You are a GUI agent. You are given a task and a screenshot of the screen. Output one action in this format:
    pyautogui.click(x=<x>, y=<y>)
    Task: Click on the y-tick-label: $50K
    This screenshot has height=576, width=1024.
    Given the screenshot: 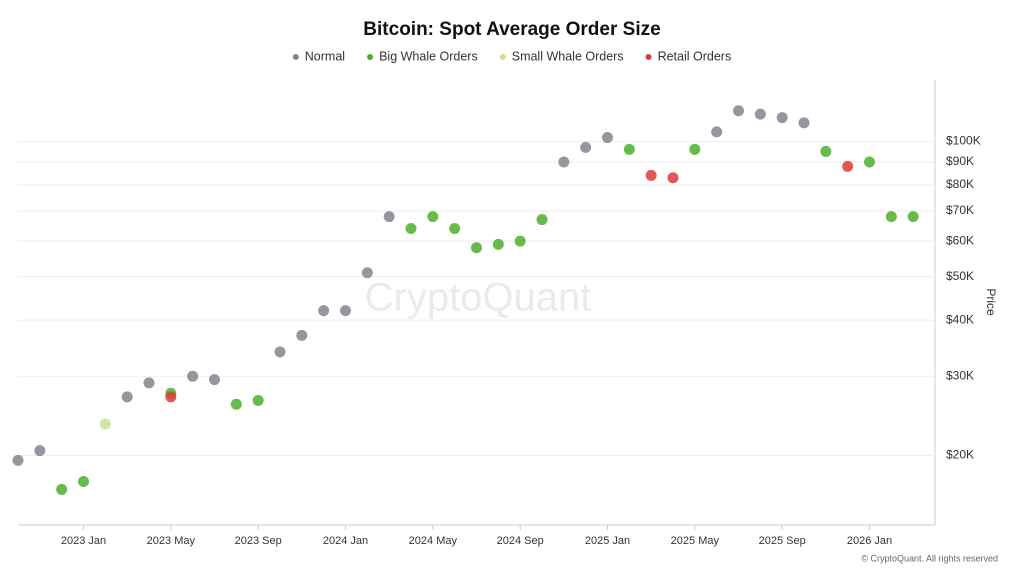 What is the action you would take?
    pyautogui.click(x=960, y=276)
    